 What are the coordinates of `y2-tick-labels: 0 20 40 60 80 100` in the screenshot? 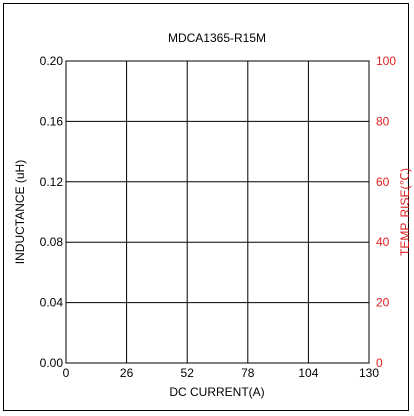 It's located at (386, 212).